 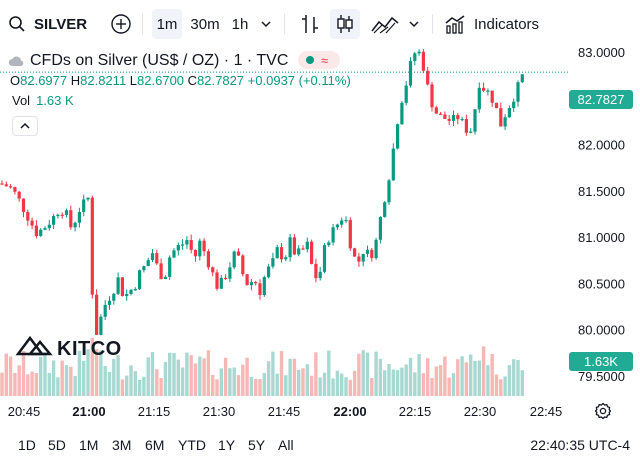 I want to click on interval-1h: 1h, so click(x=240, y=24).